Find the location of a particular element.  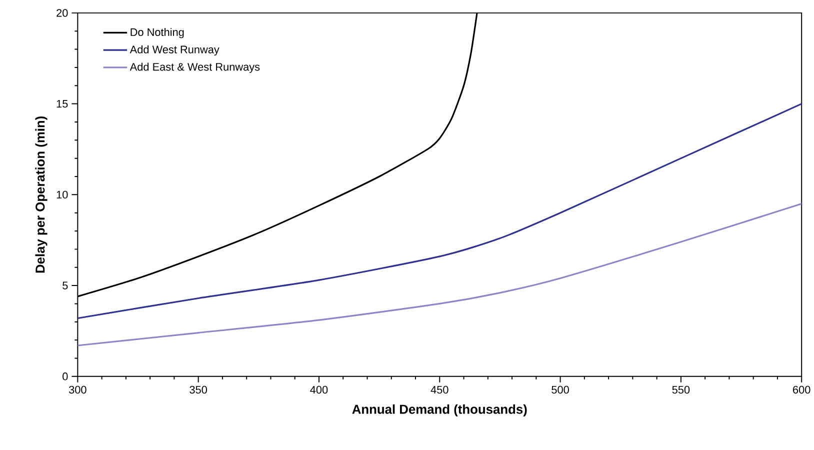

y-tick-label: 5 is located at coordinates (65, 286).